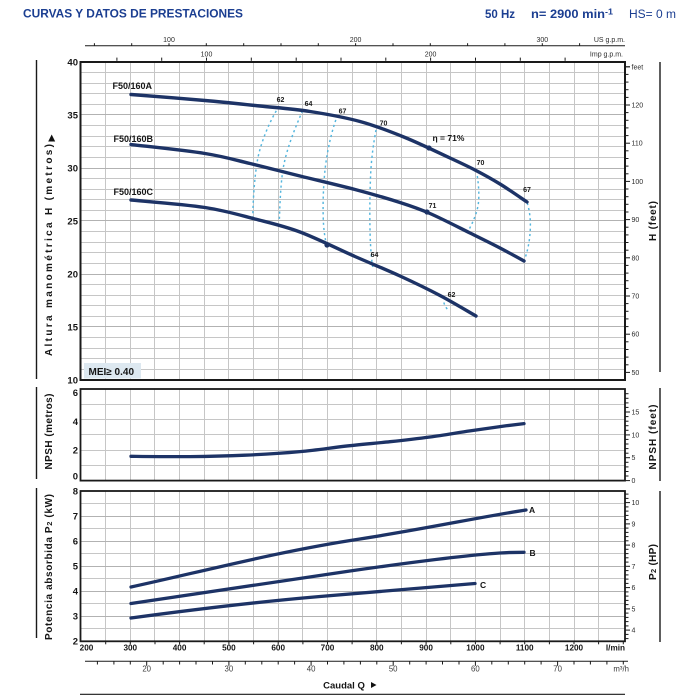  I want to click on svg-text: 3, so click(75, 617).